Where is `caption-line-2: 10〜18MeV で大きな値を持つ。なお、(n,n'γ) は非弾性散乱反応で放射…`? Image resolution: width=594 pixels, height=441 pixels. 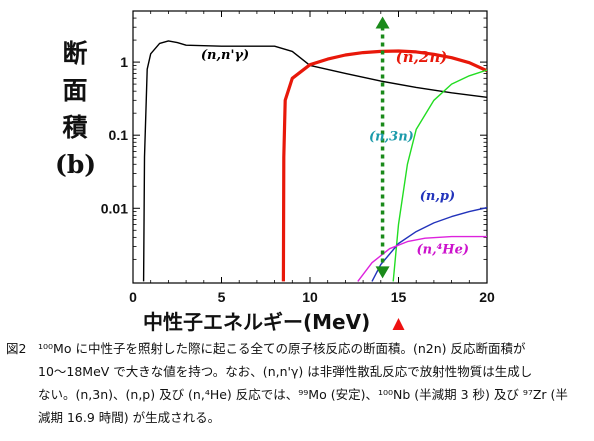 caption-line-2: 10〜18MeV で大きな値を持つ。なお、(n,n'γ) は非弾性散乱反応で放射… is located at coordinates (285, 371).